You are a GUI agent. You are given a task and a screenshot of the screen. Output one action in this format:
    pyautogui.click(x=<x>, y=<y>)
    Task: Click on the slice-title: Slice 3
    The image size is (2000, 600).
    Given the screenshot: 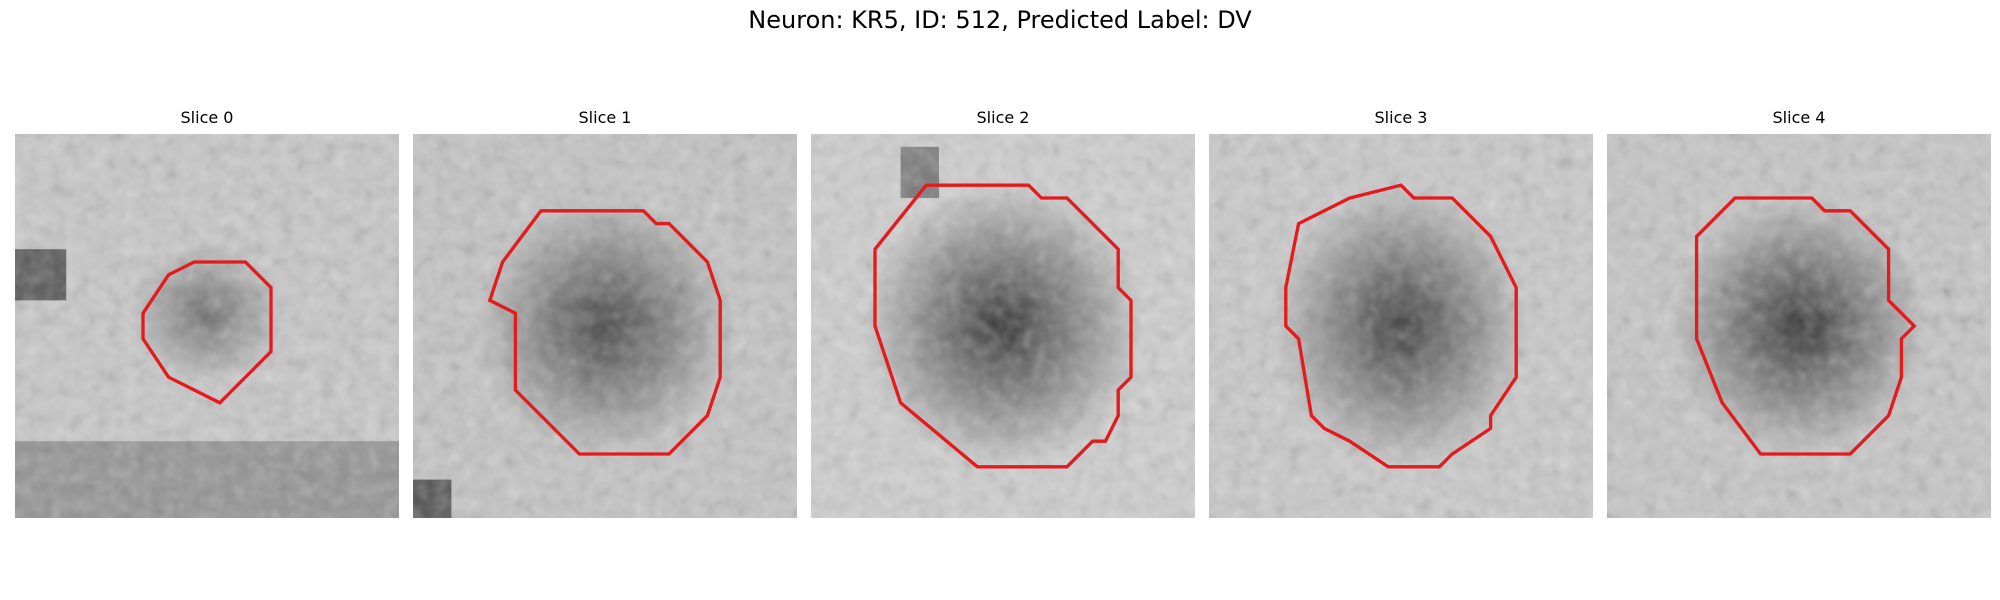 What is the action you would take?
    pyautogui.click(x=1401, y=117)
    